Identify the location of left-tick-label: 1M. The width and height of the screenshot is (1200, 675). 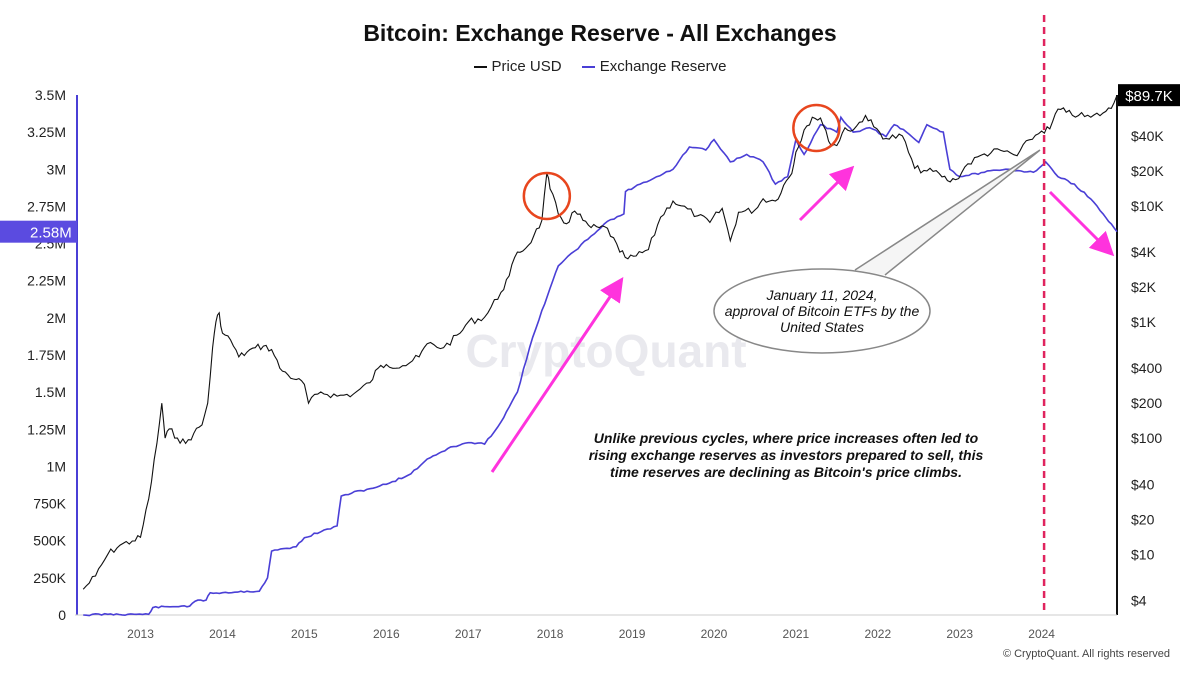
(56, 466).